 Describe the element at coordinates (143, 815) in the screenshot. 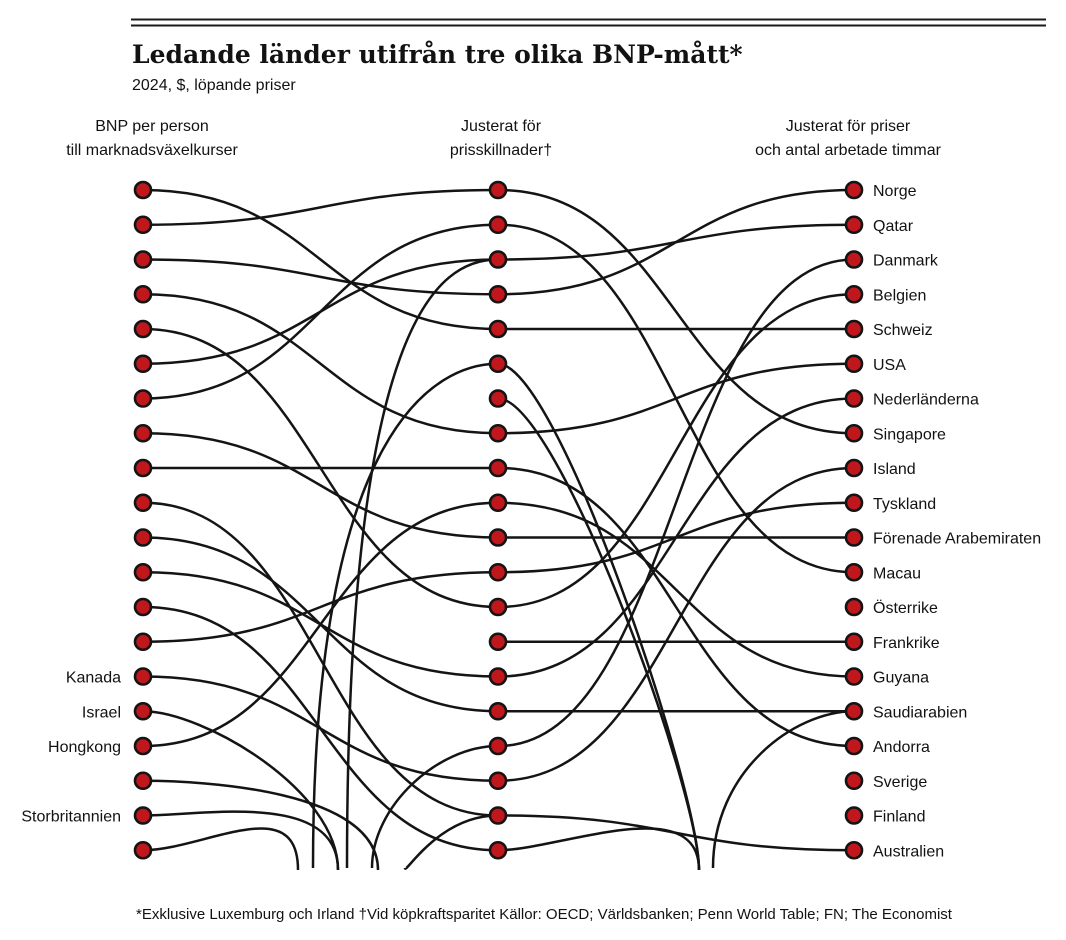

I see `dot-col1-rank19` at that location.